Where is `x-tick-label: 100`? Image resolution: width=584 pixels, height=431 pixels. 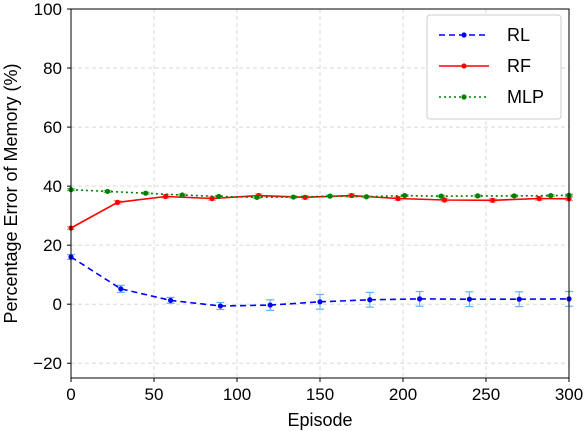 x-tick-label: 100 is located at coordinates (237, 394).